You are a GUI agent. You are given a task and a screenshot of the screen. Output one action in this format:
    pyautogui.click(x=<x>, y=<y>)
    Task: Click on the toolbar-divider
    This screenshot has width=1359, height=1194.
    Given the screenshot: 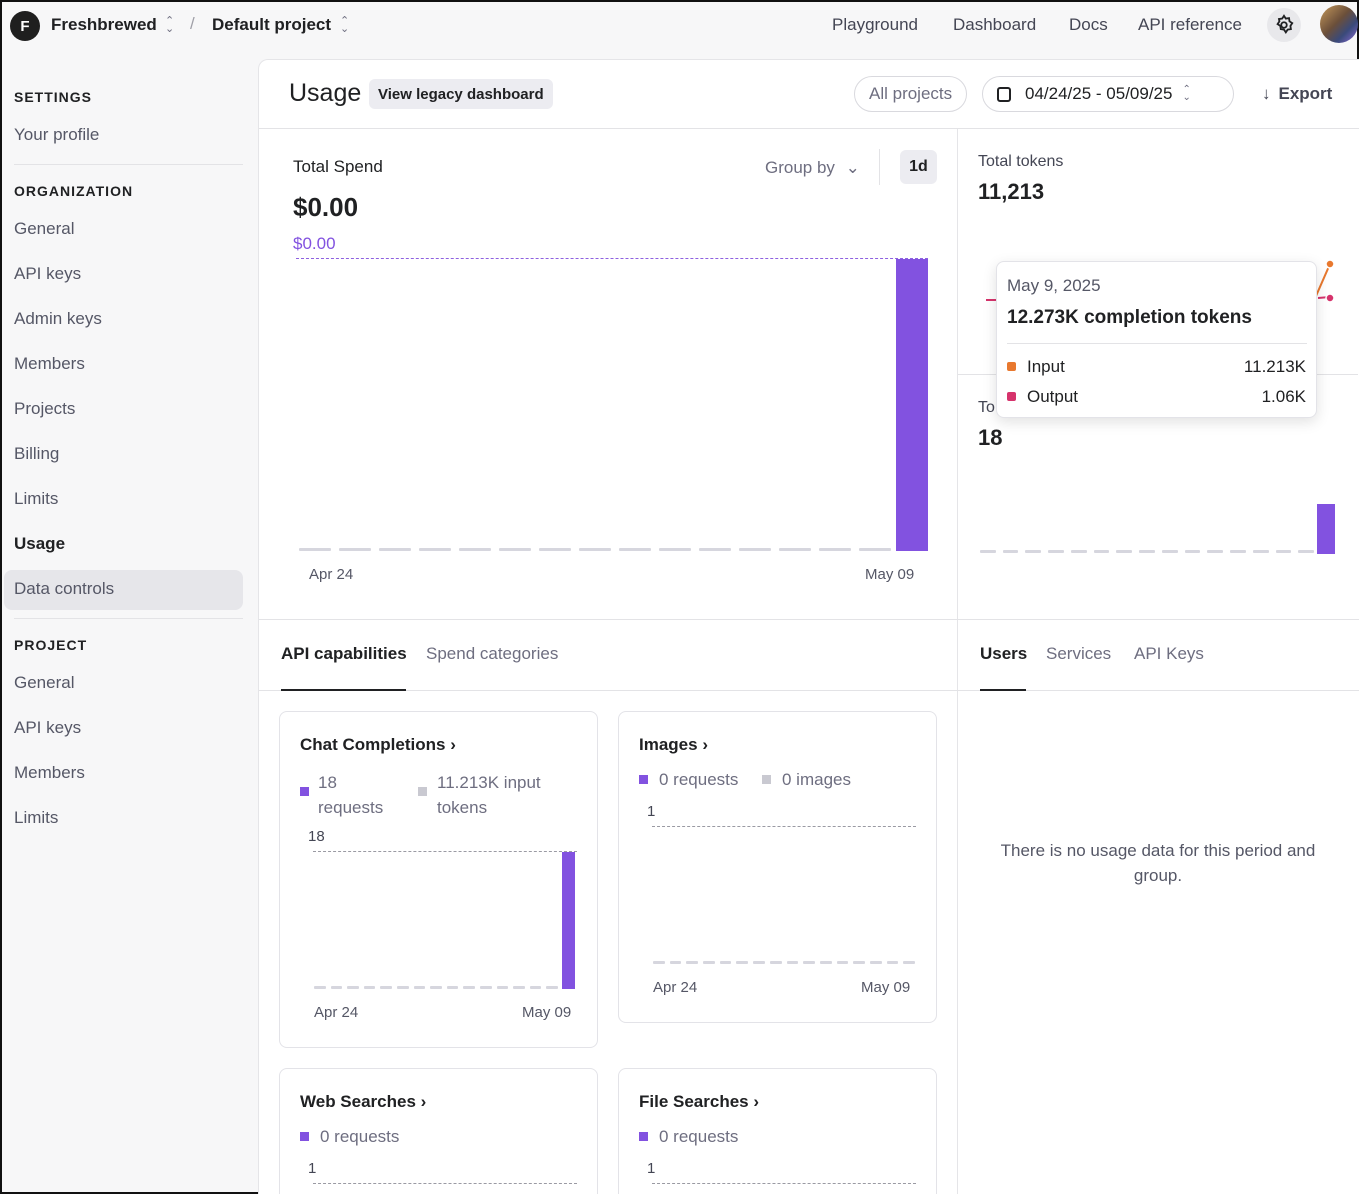 What is the action you would take?
    pyautogui.click(x=879, y=167)
    